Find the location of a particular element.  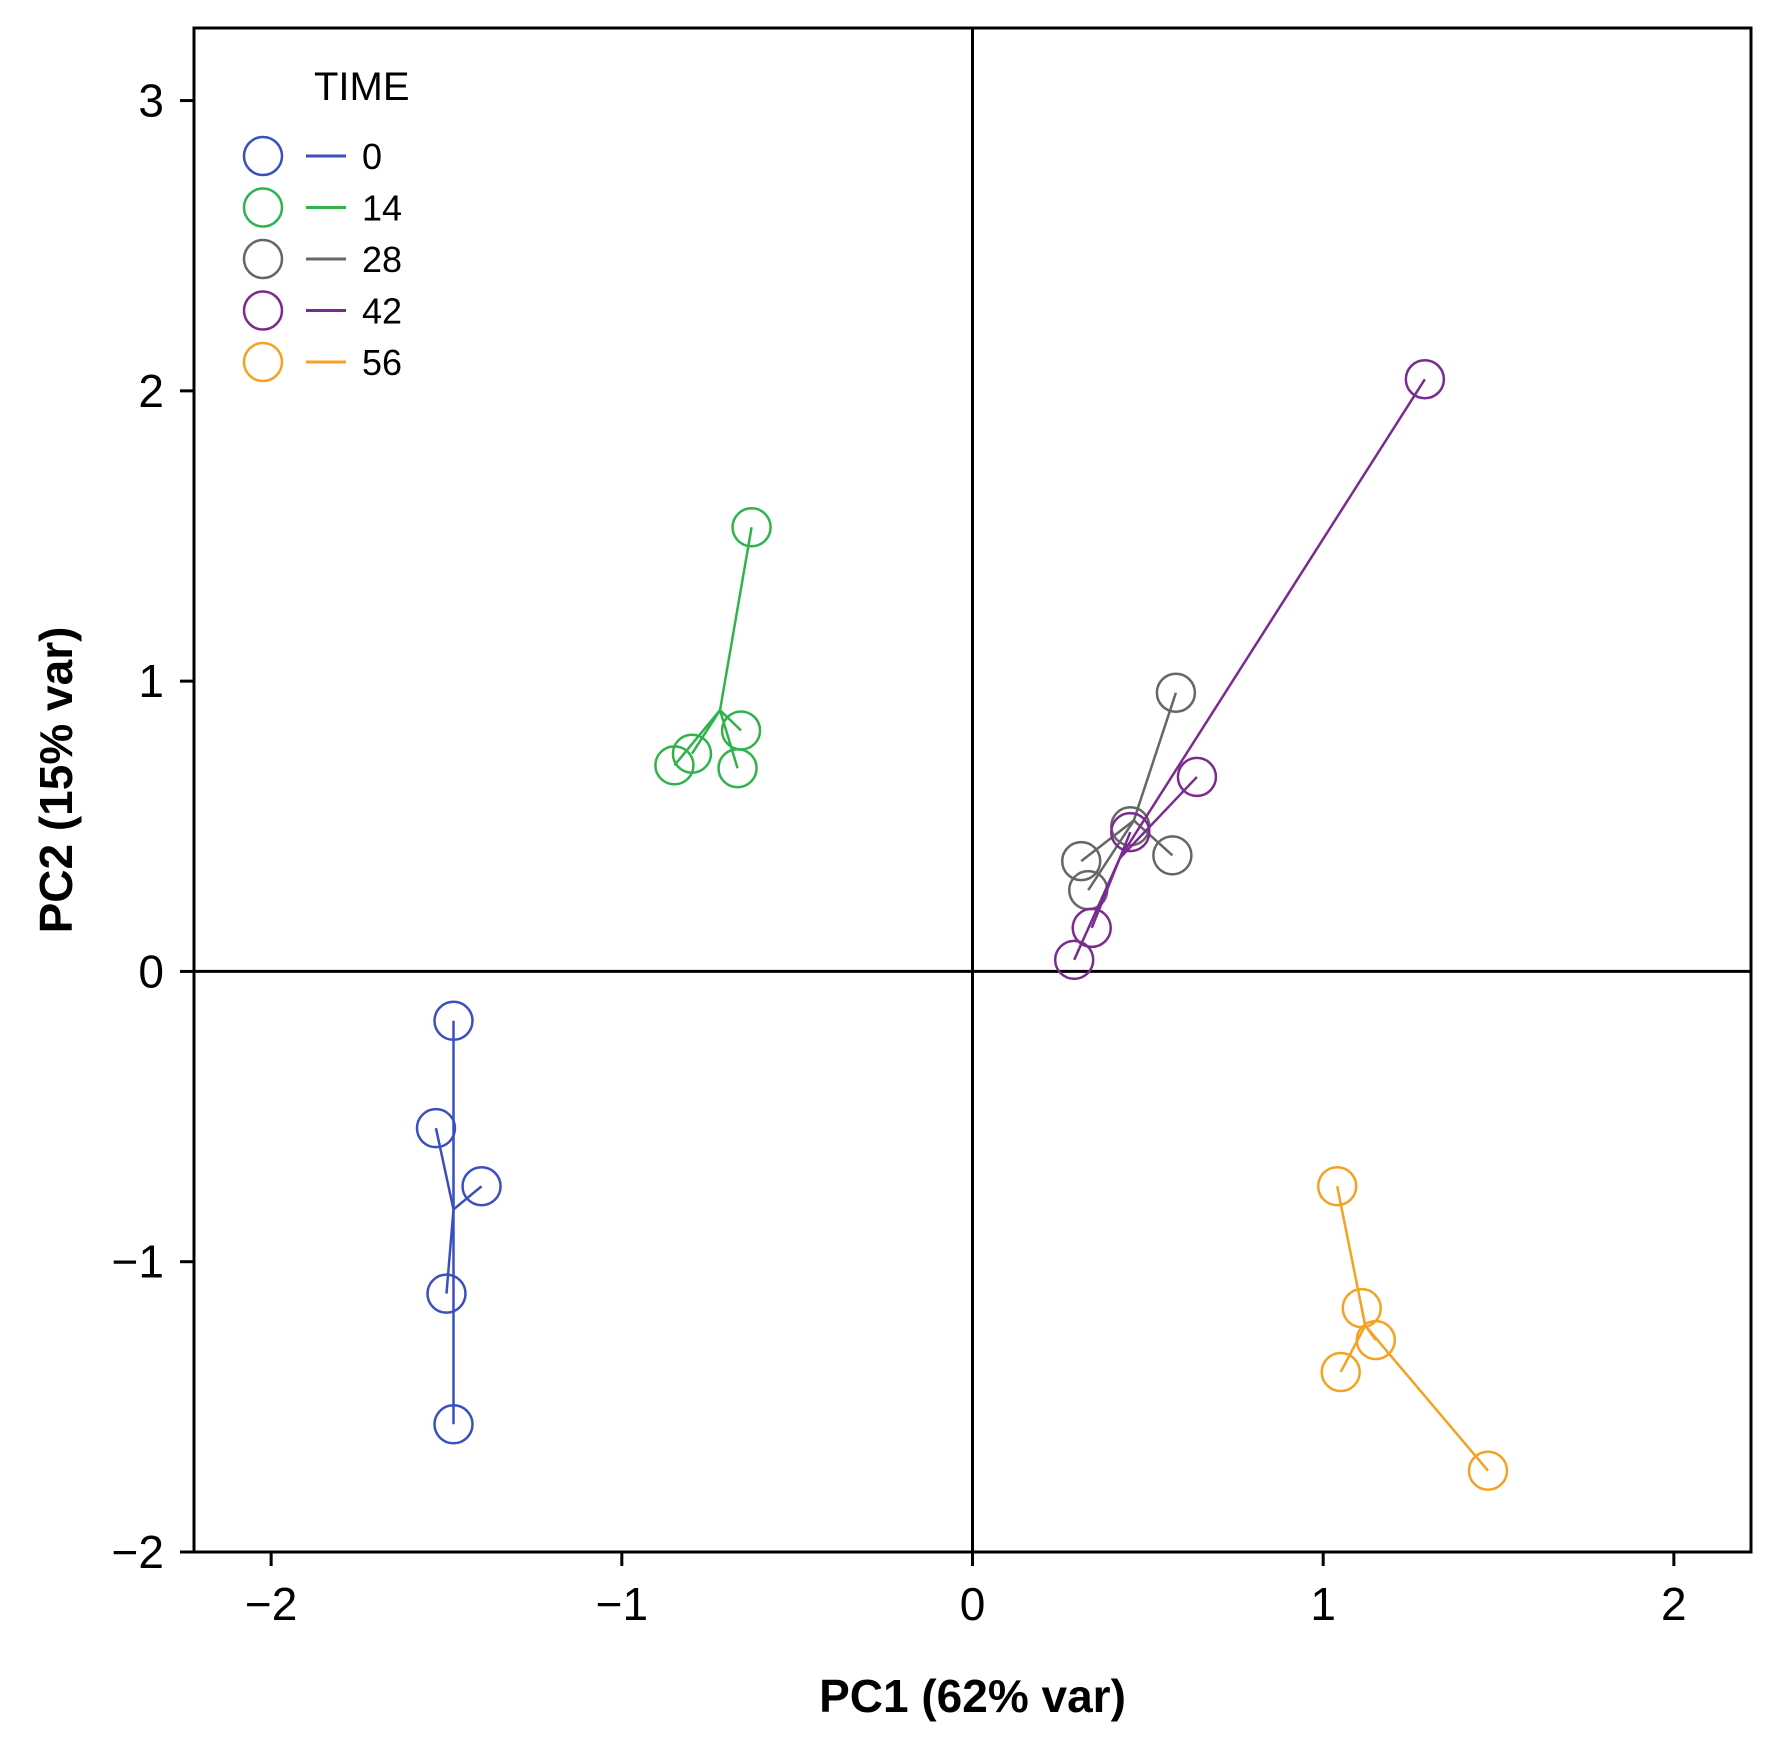

y-tick-label: −2 is located at coordinates (138, 1552).